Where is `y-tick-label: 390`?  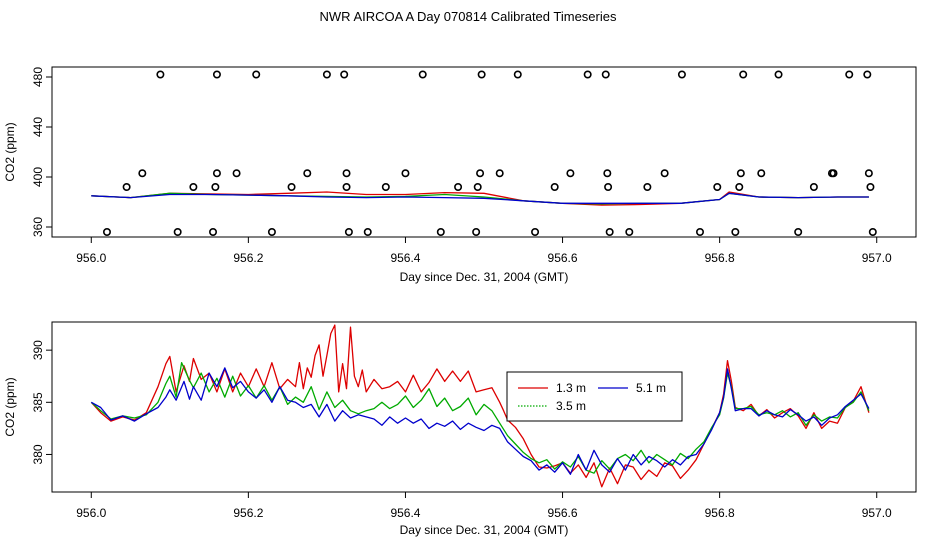 y-tick-label: 390 is located at coordinates (38, 350).